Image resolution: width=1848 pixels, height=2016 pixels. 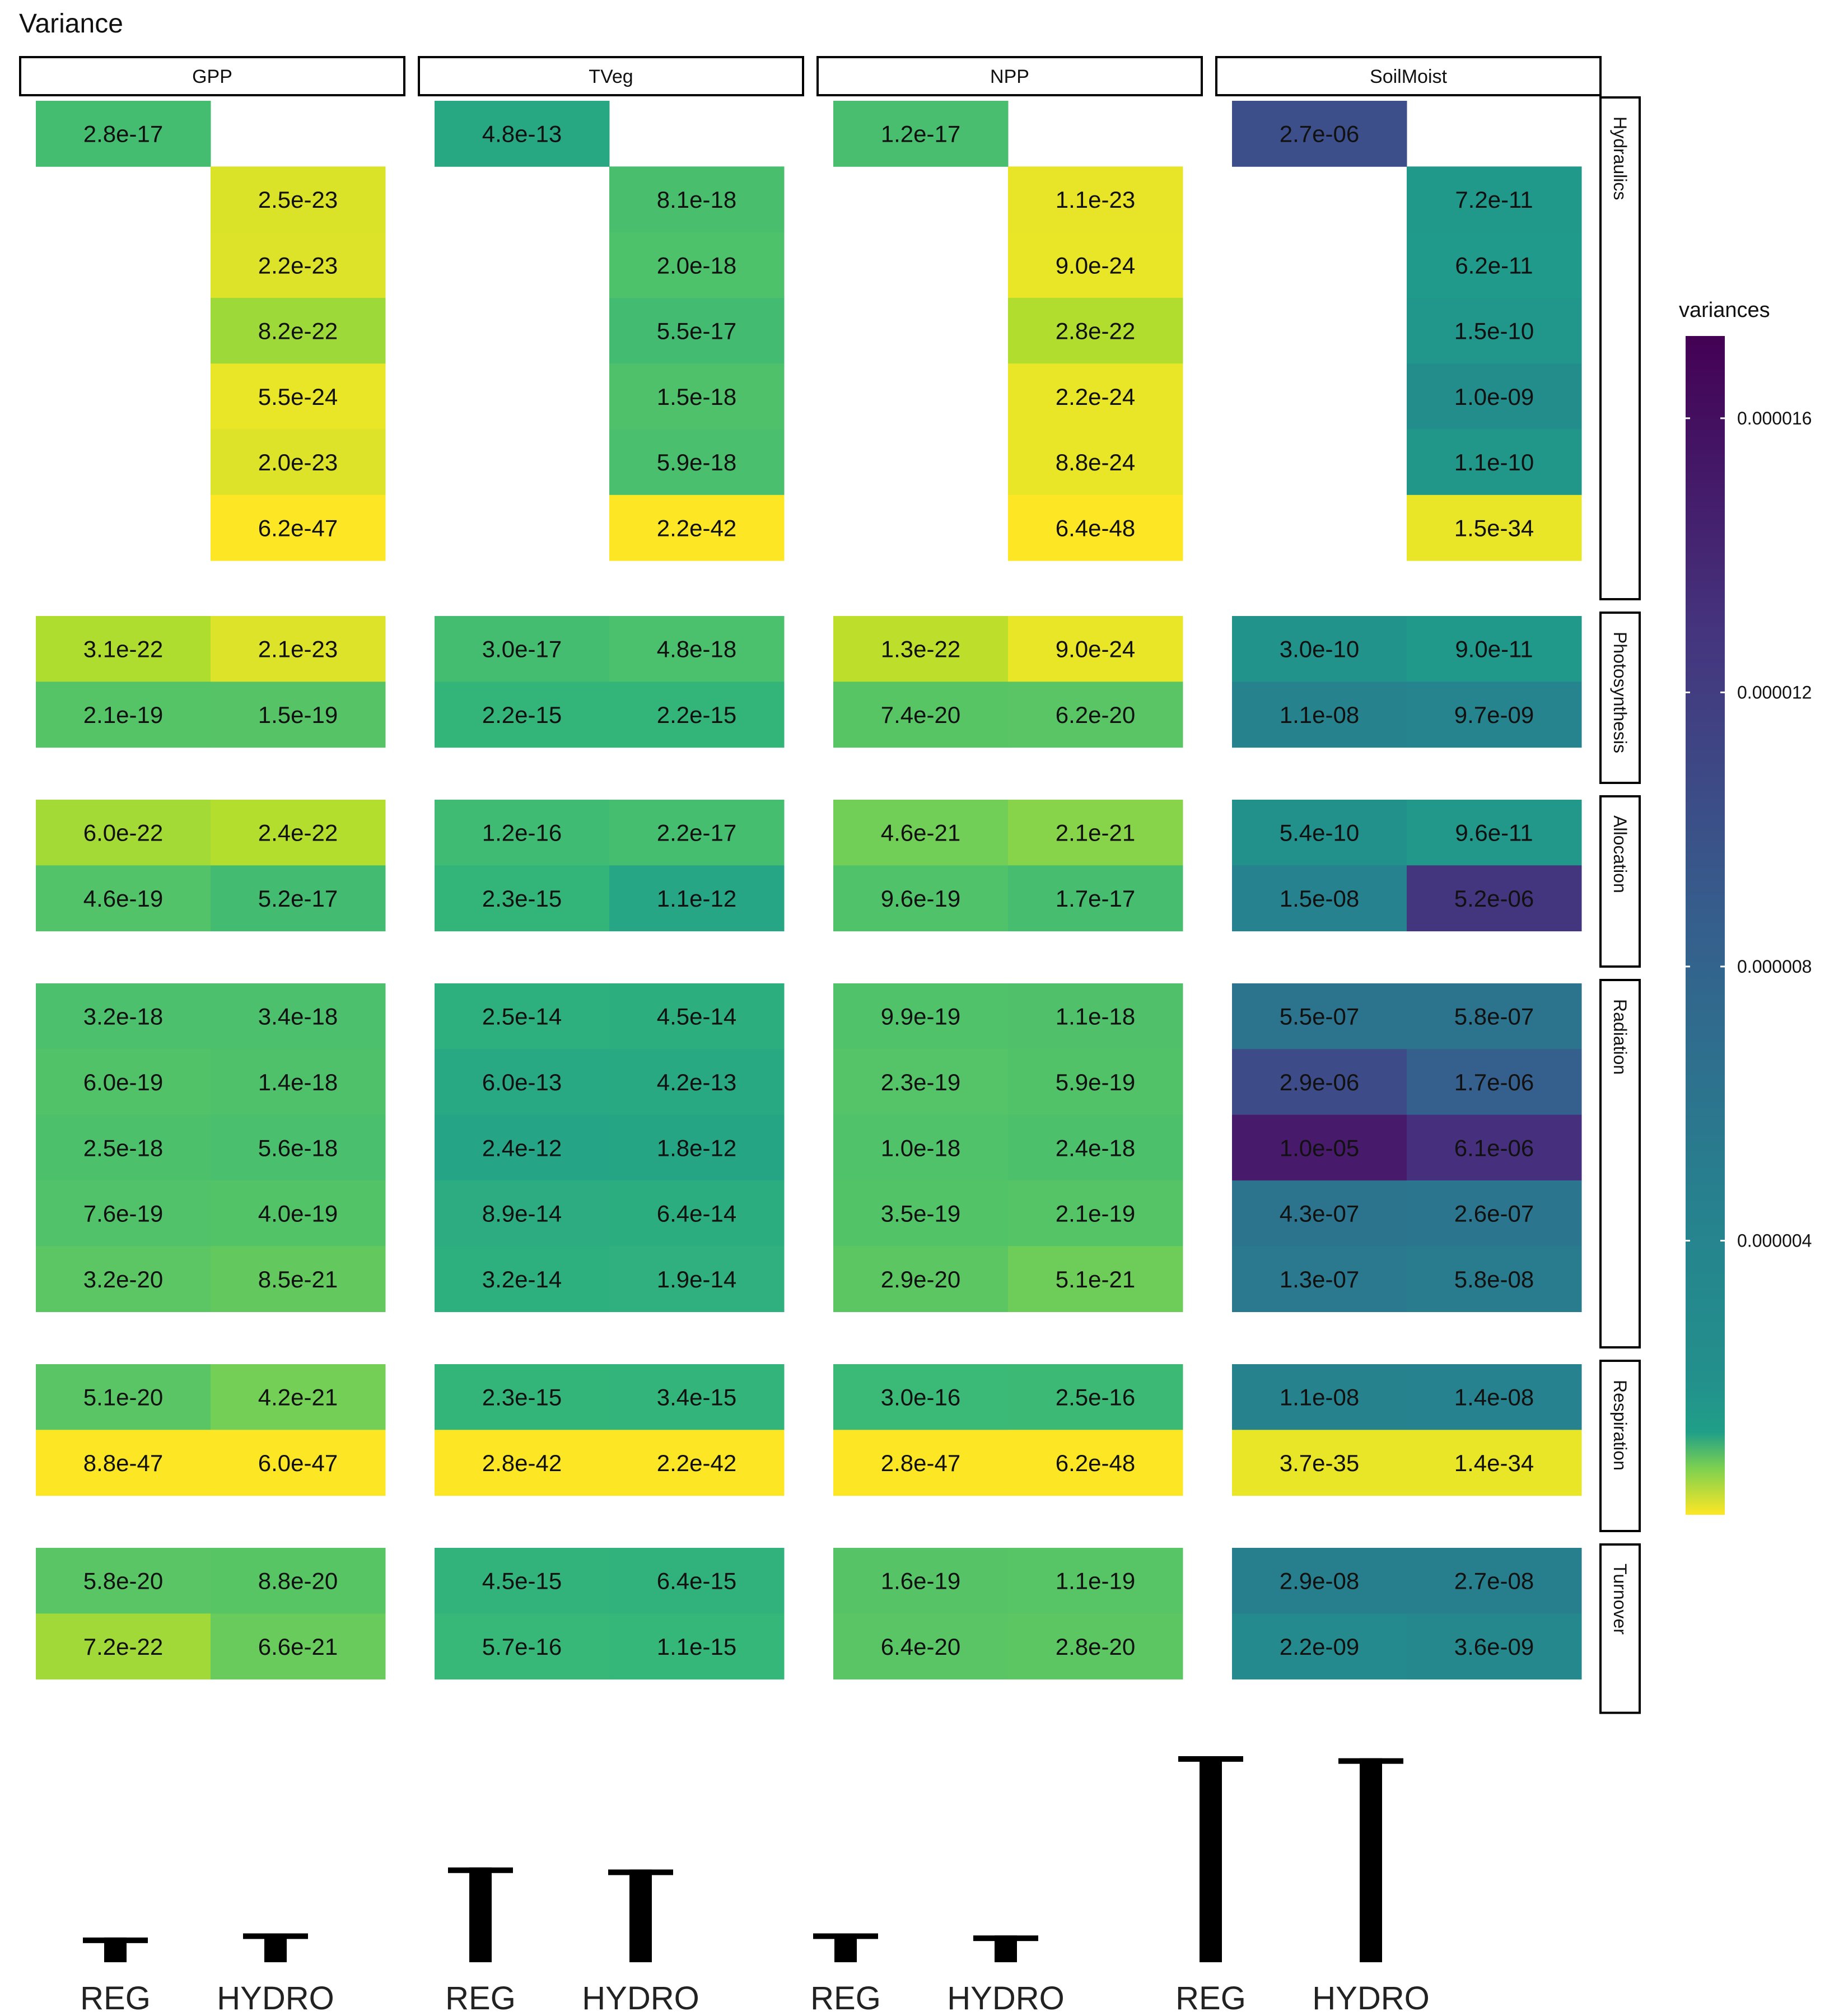 What do you see at coordinates (1494, 200) in the screenshot?
I see `cell-value-label: 7.2e-11` at bounding box center [1494, 200].